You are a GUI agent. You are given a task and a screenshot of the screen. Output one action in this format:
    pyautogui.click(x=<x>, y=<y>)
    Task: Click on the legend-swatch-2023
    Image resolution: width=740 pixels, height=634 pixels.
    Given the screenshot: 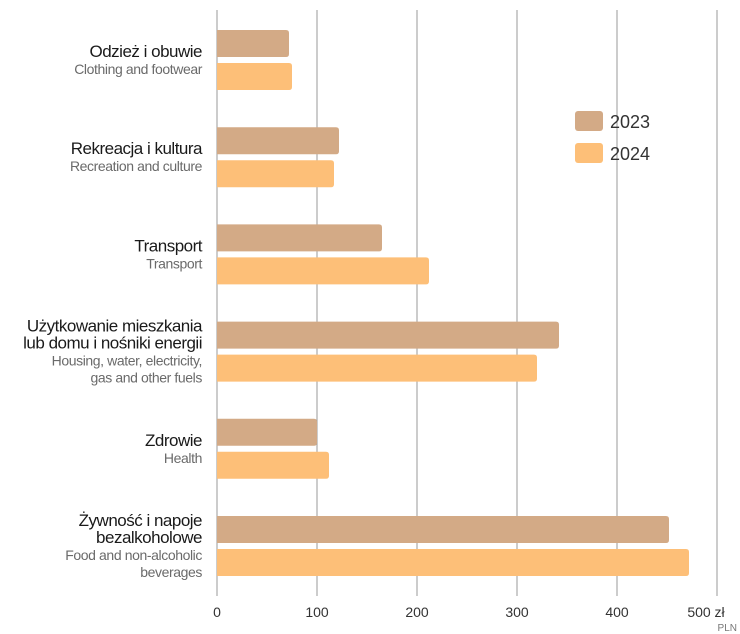 What is the action you would take?
    pyautogui.click(x=589, y=121)
    